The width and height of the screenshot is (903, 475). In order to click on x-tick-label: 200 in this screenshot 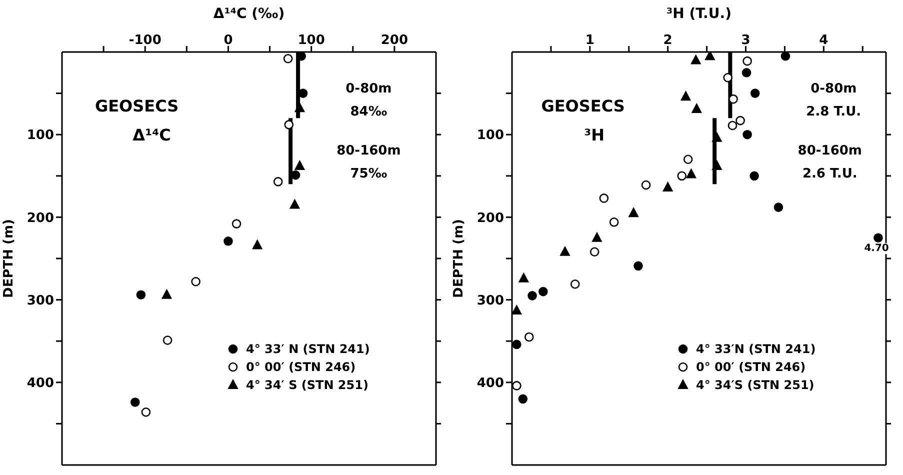, I will do `click(394, 40)`.